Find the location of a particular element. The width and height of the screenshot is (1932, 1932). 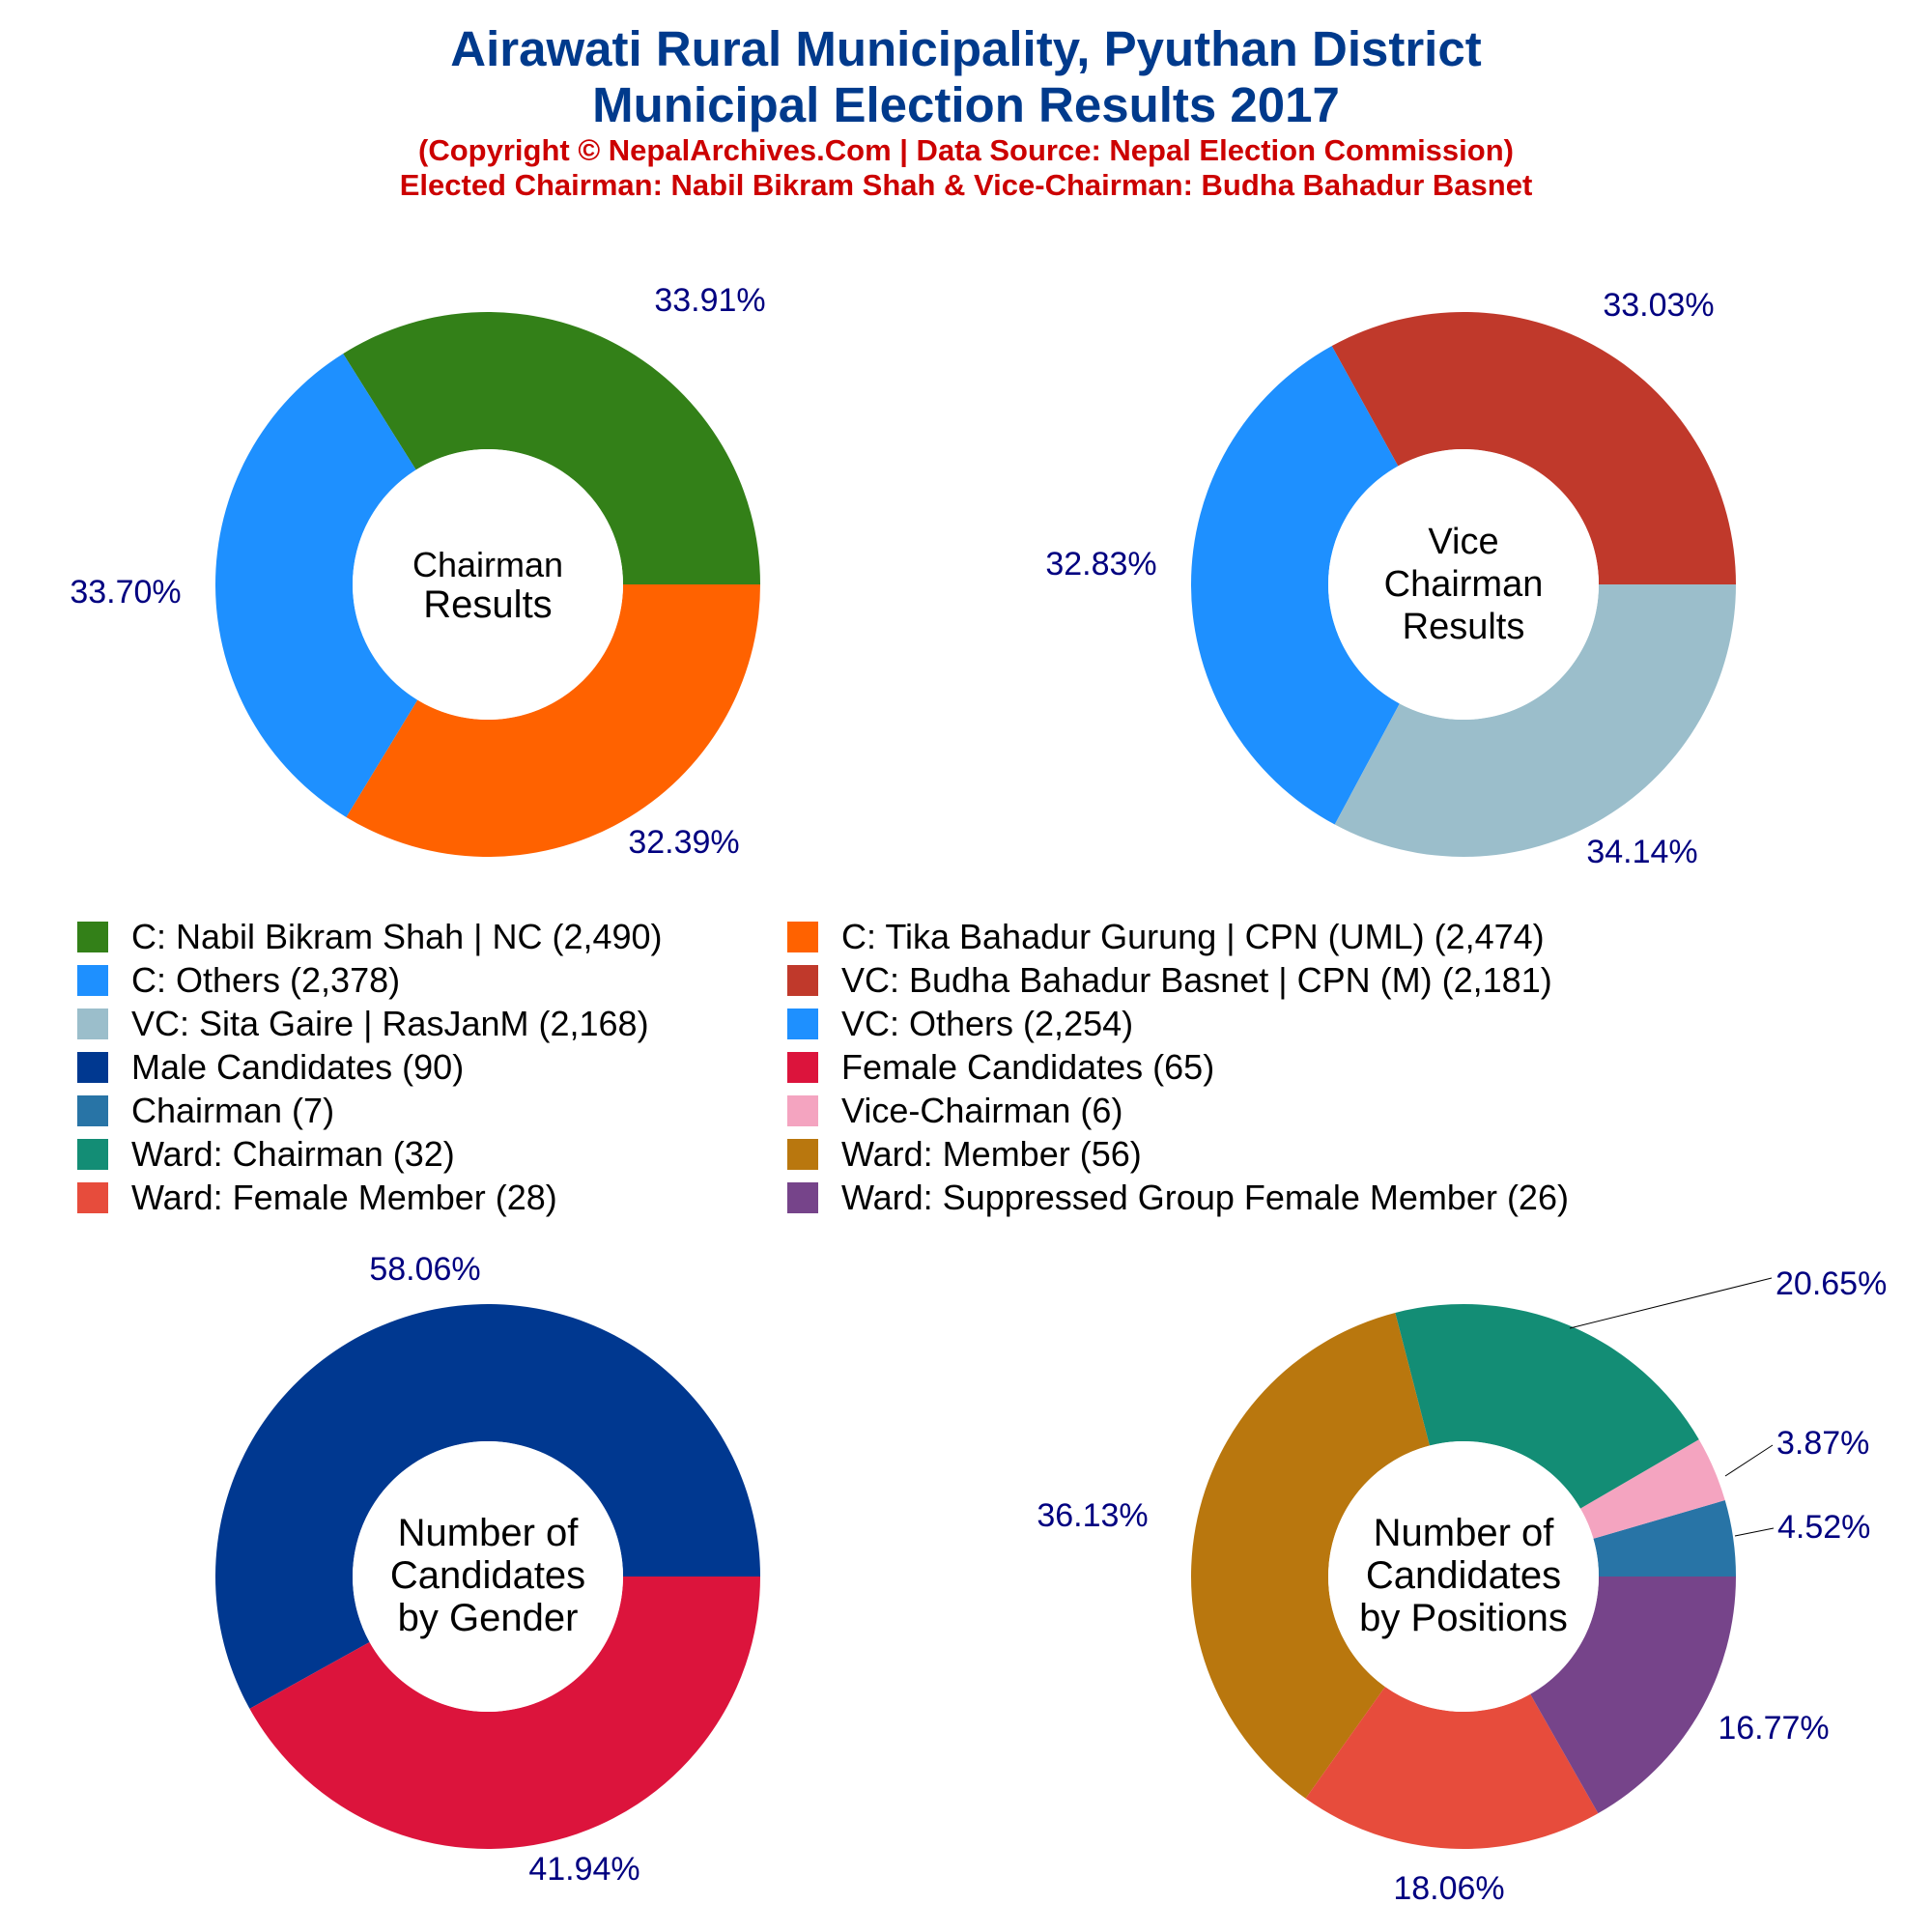

legend-item: Ward: Member (56) is located at coordinates (964, 1154).